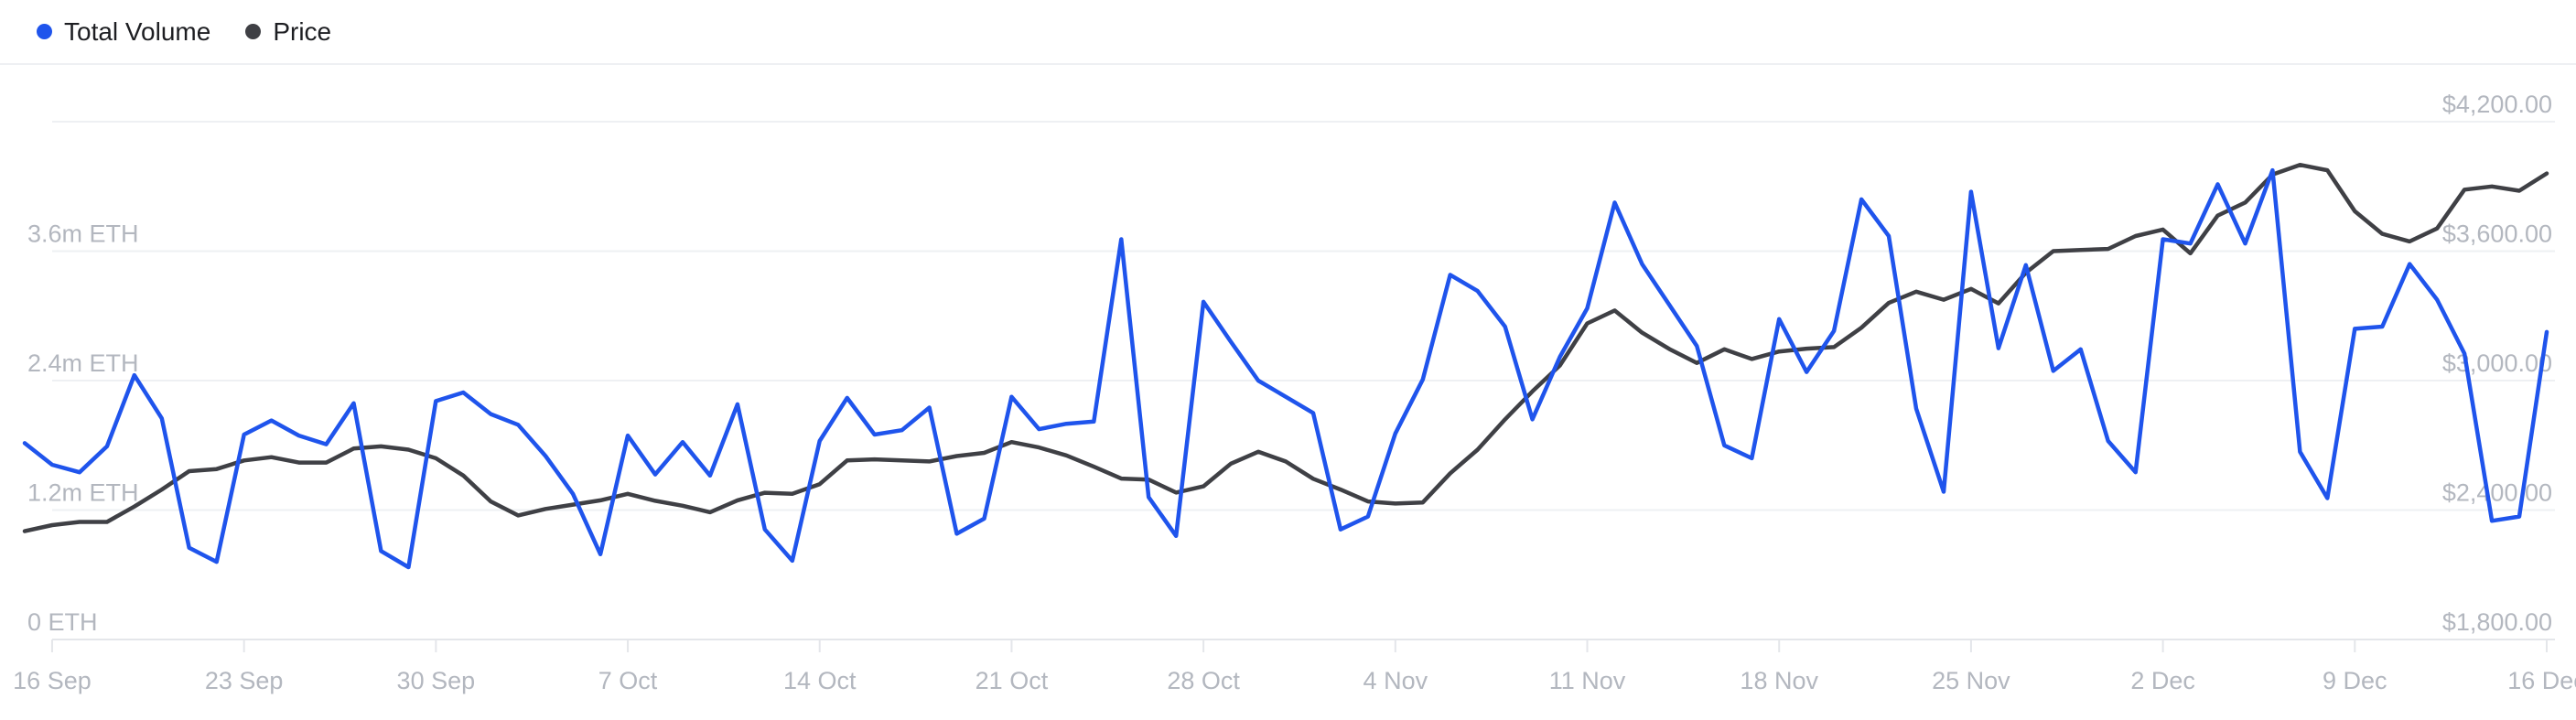 The height and width of the screenshot is (720, 2576). Describe the element at coordinates (820, 680) in the screenshot. I see `x-axis-label: 14 Oct` at that location.